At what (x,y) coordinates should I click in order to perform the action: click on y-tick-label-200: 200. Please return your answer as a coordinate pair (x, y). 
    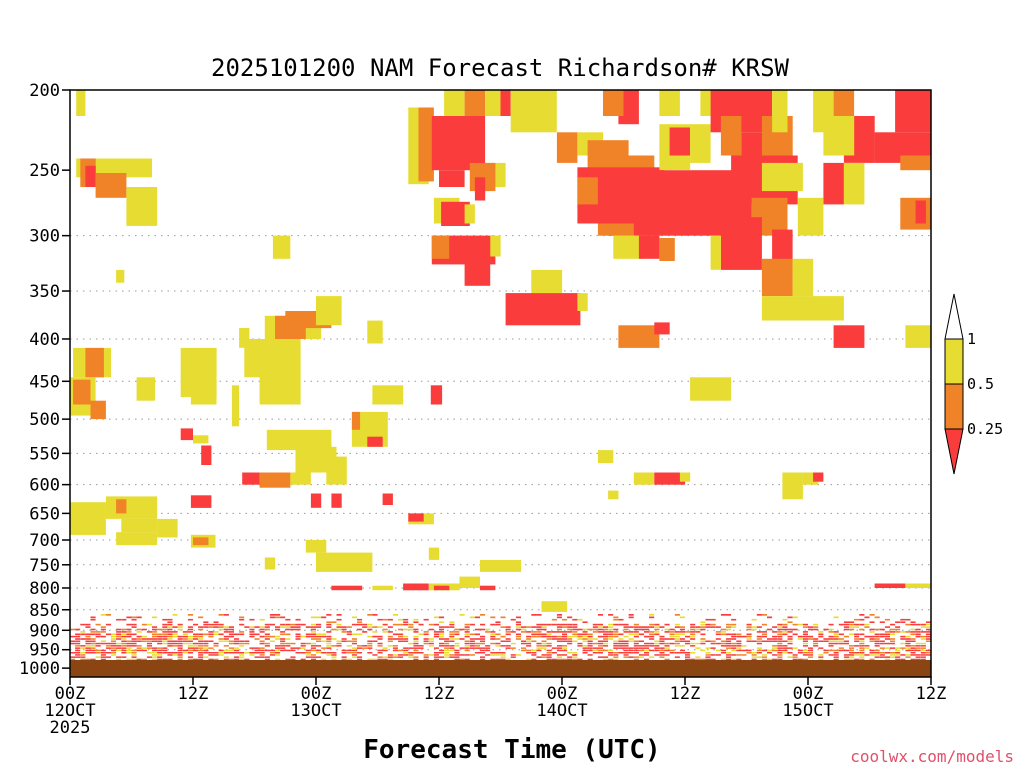
    Looking at the image, I should click on (44, 91).